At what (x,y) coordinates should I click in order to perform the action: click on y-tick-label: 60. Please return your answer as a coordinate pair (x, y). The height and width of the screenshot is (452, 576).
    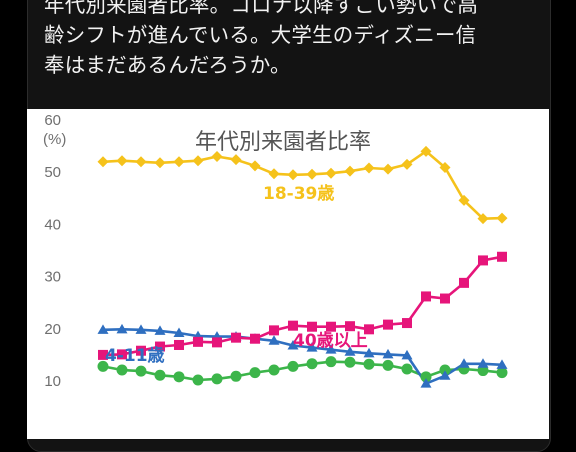
    Looking at the image, I should click on (52, 120).